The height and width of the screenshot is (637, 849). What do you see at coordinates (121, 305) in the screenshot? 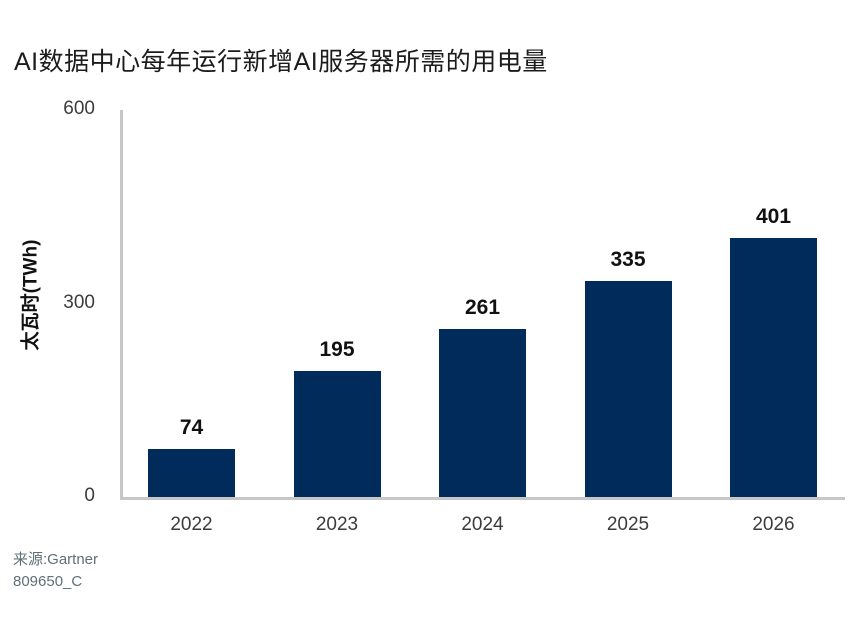
I see `y-axis-line` at bounding box center [121, 305].